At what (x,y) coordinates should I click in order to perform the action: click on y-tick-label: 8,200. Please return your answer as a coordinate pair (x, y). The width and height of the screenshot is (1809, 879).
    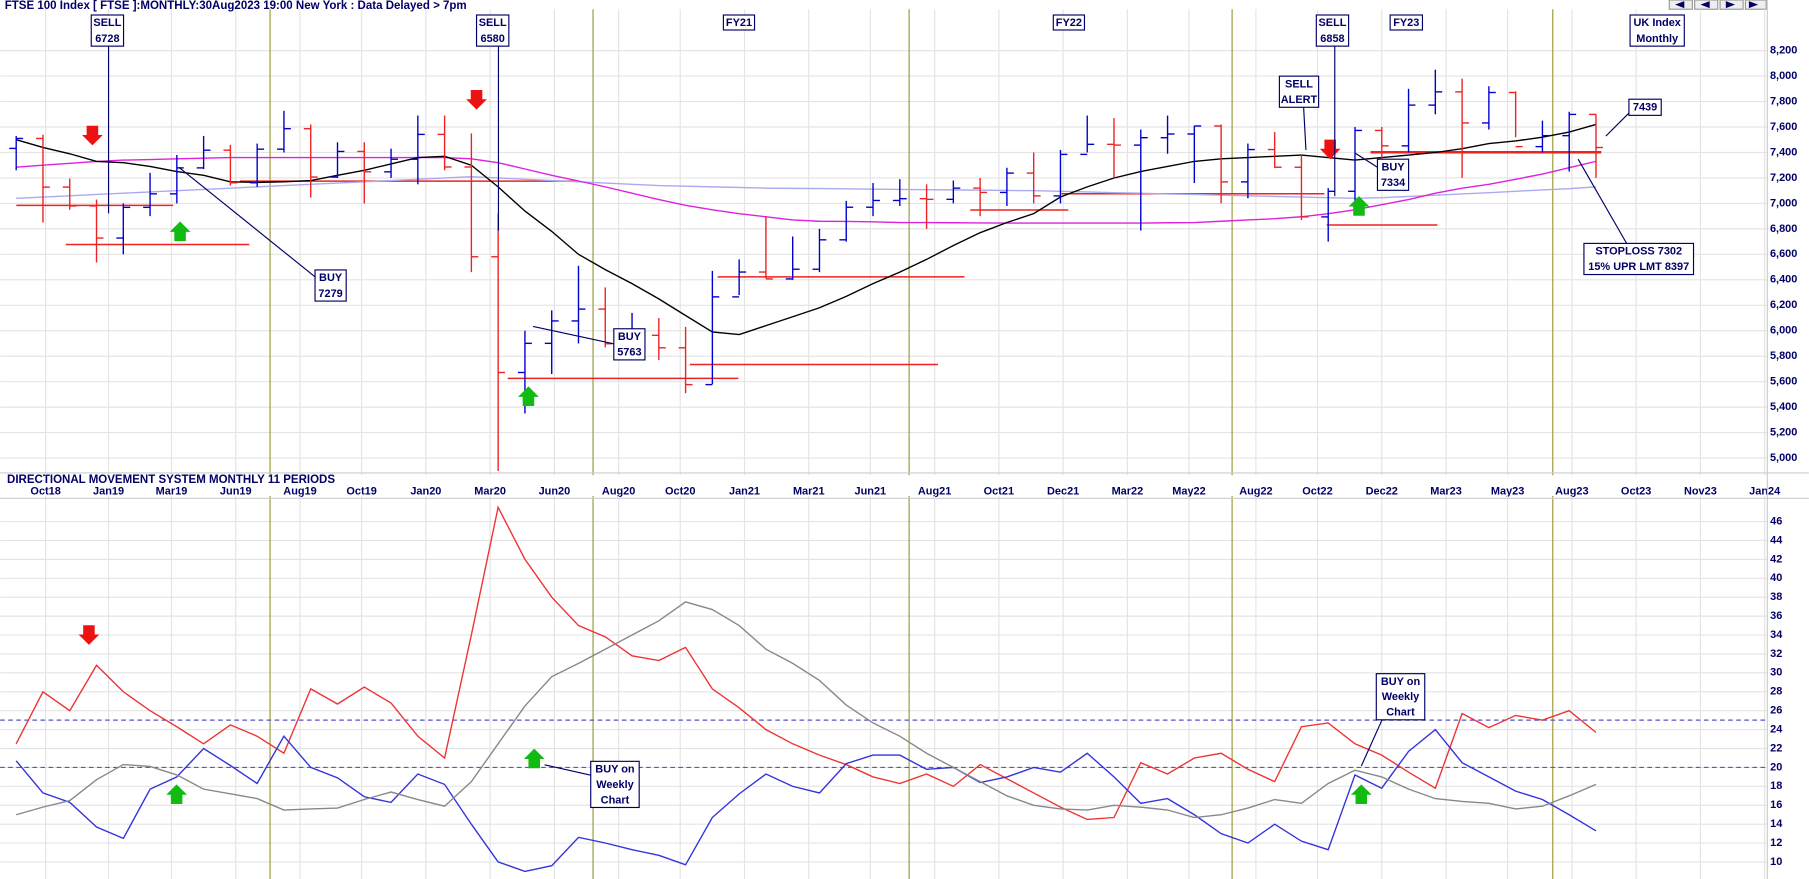
    Looking at the image, I should click on (1783, 51).